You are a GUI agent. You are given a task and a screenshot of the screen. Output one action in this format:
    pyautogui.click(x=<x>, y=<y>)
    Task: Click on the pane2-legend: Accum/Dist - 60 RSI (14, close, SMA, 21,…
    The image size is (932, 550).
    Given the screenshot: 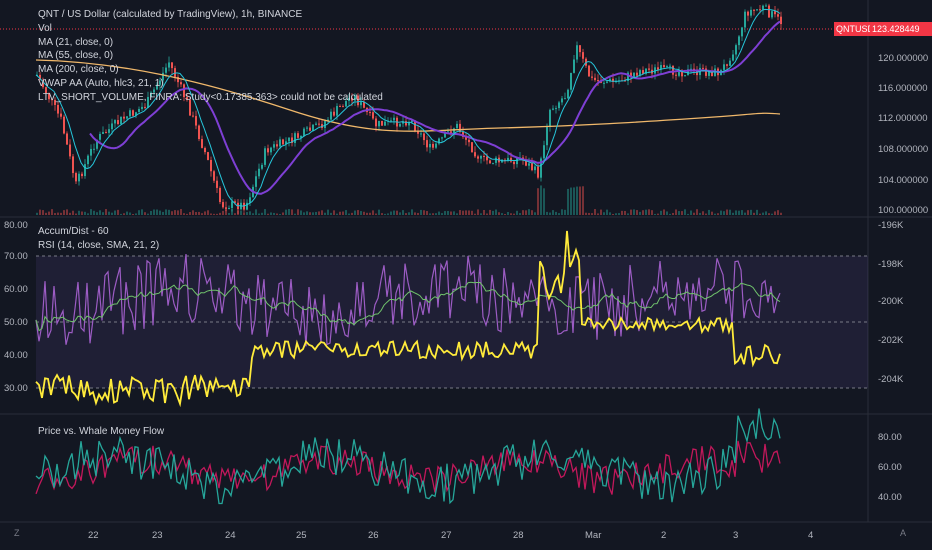 What is the action you would take?
    pyautogui.click(x=98, y=239)
    